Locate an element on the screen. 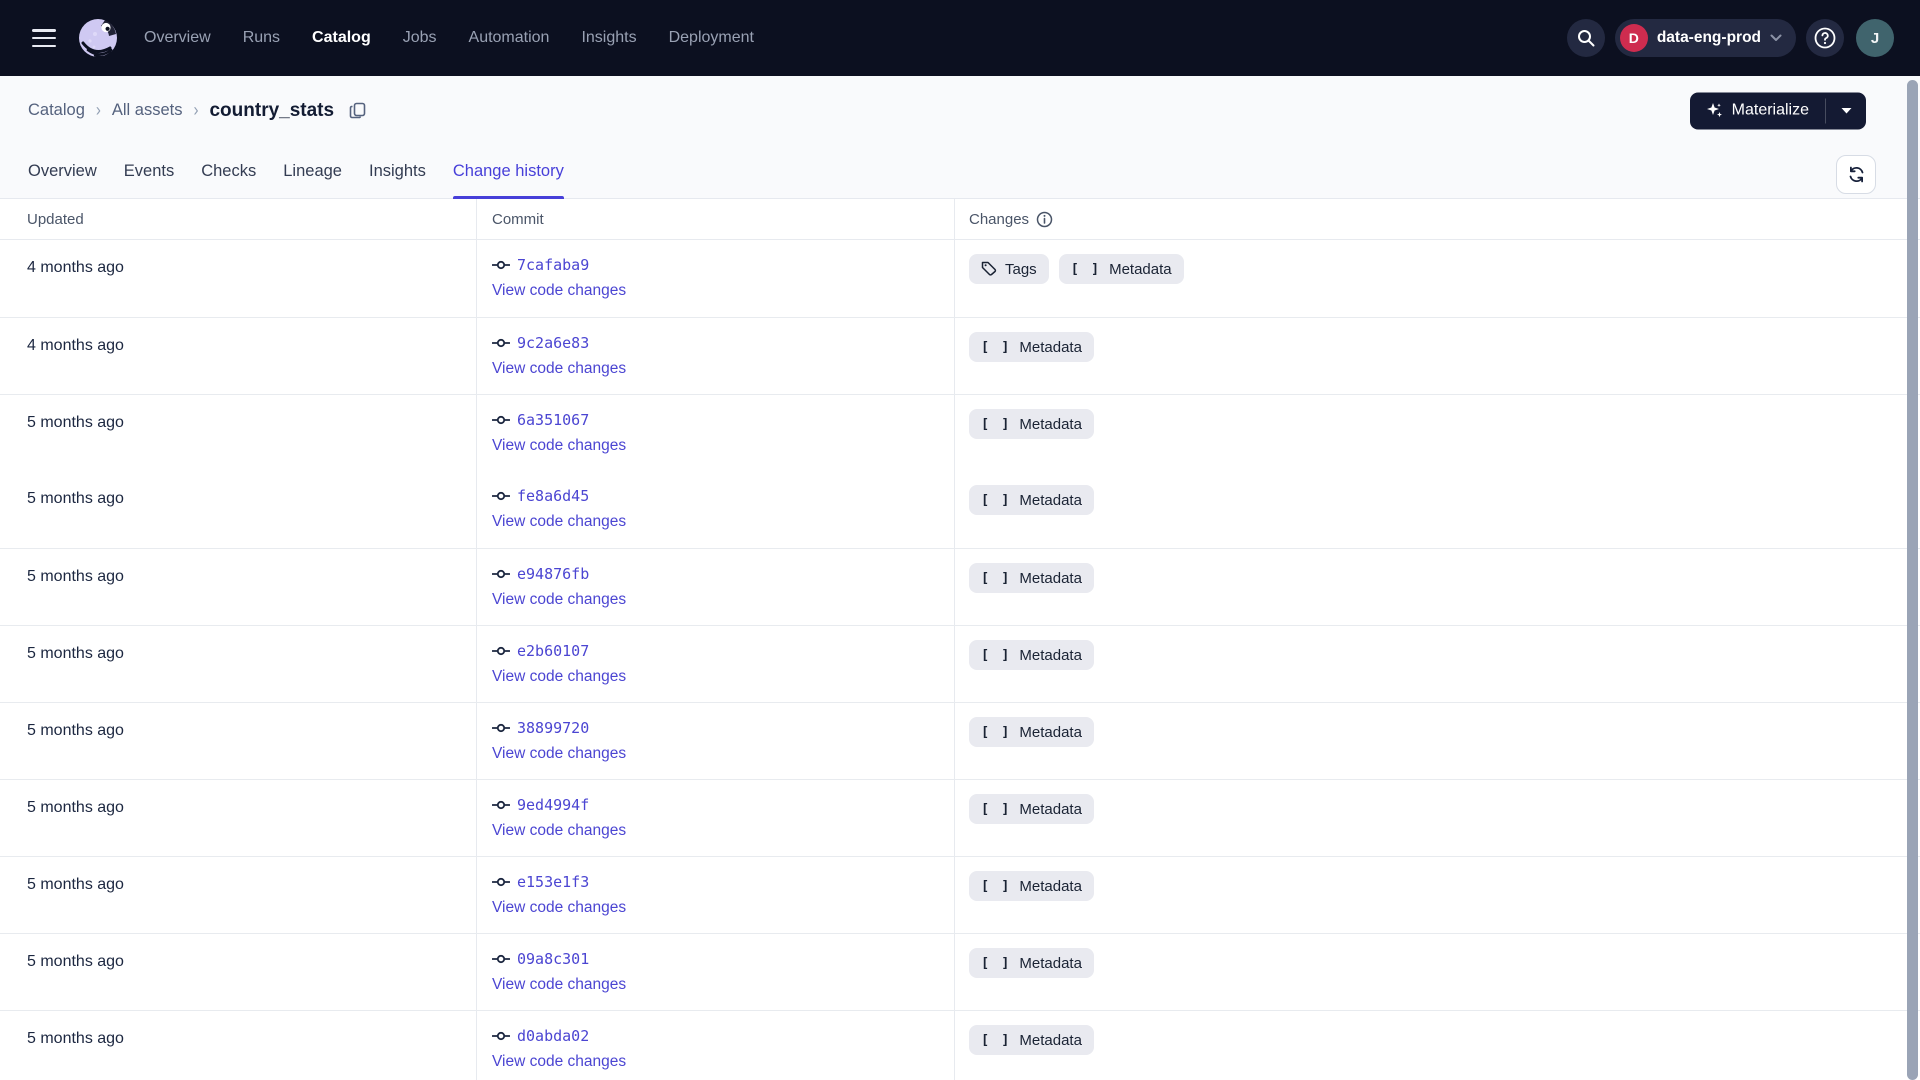  tab-checks: Checks is located at coordinates (229, 171).